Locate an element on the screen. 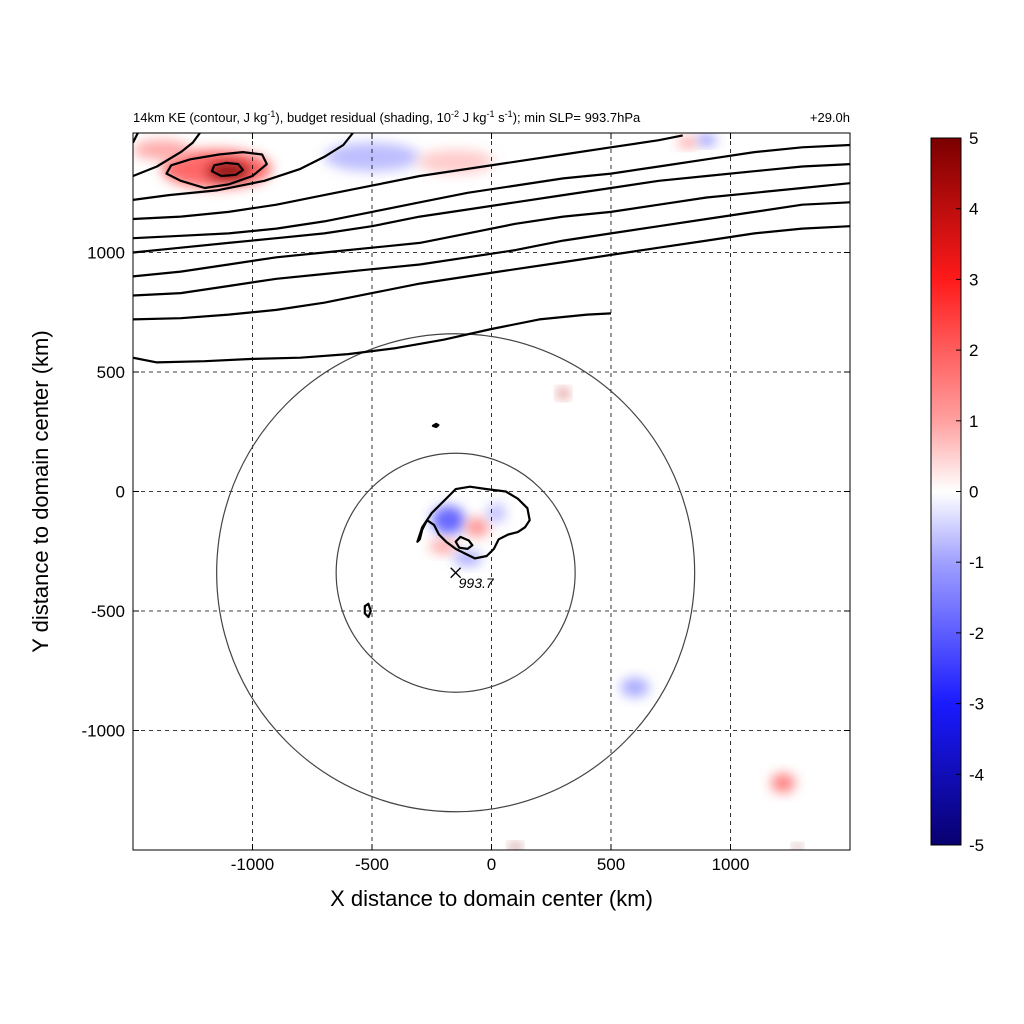 The width and height of the screenshot is (1024, 1024). x-tick-label: -1000 is located at coordinates (252, 864).